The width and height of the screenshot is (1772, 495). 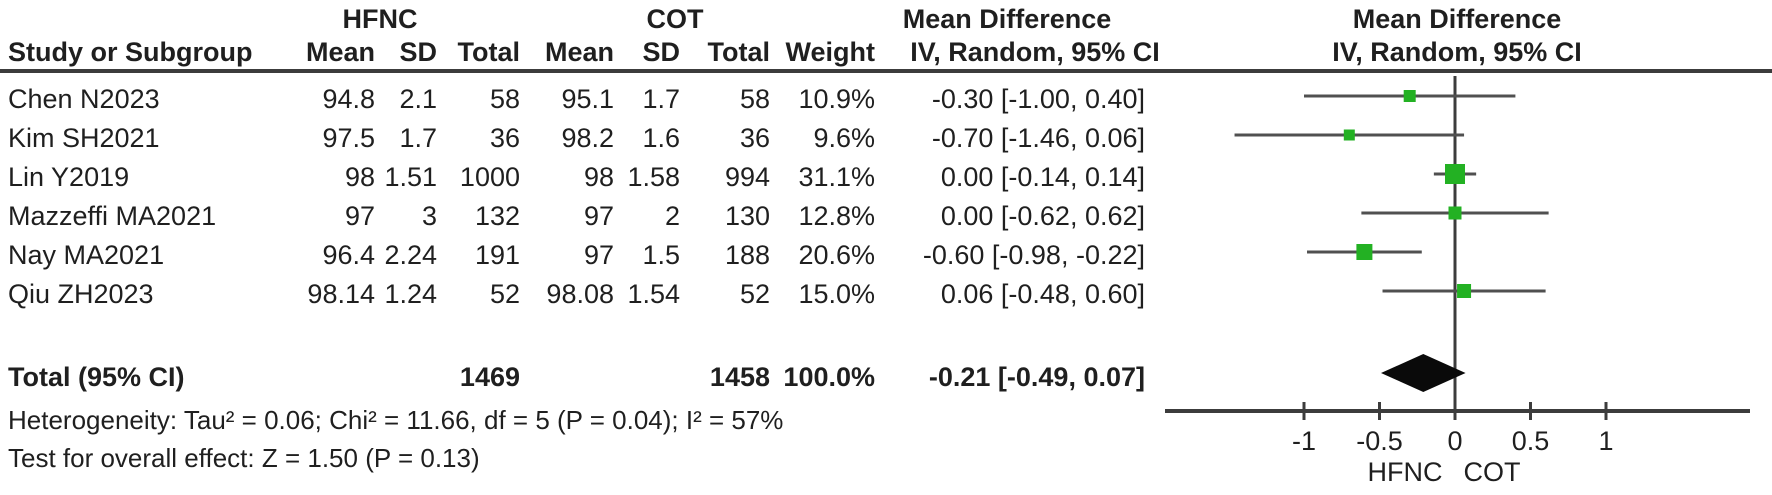 I want to click on cot-sd-value: 1.7, so click(x=661, y=99).